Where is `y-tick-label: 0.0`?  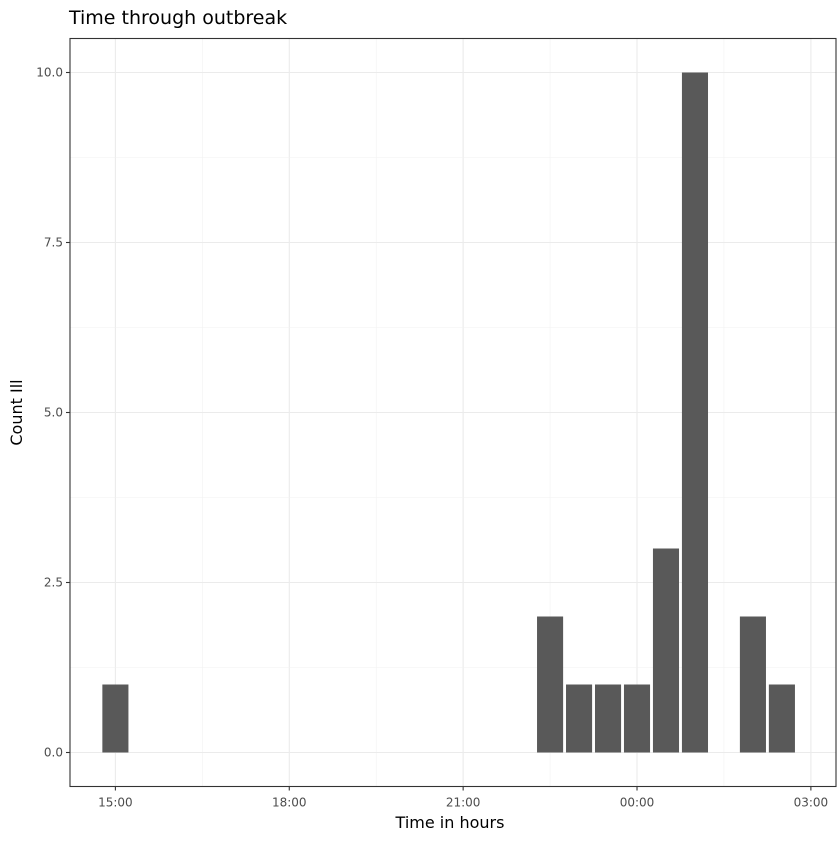
y-tick-label: 0.0 is located at coordinates (53, 753).